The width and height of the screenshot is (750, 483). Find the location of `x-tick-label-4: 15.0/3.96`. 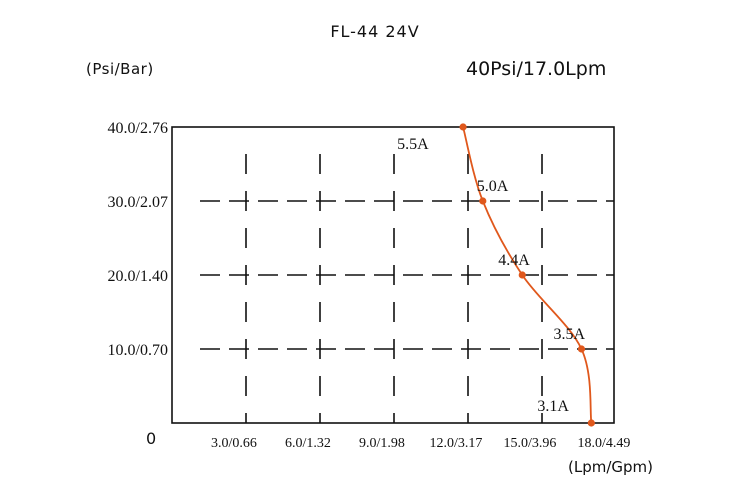

x-tick-label-4: 15.0/3.96 is located at coordinates (530, 443).